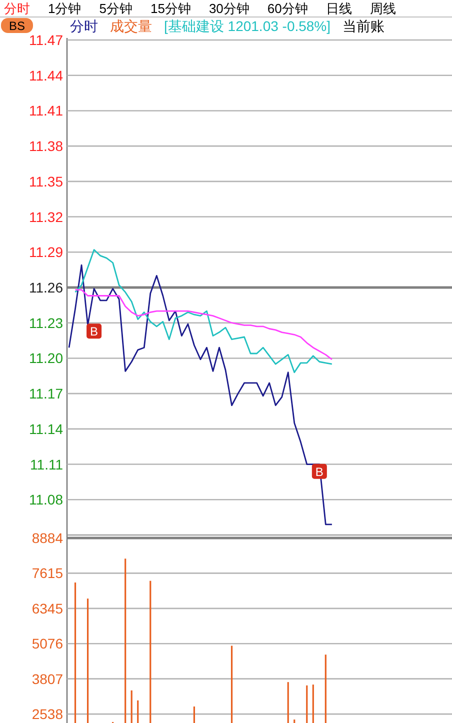 The width and height of the screenshot is (452, 723). I want to click on y-tick-label: 11.11, so click(47, 464).